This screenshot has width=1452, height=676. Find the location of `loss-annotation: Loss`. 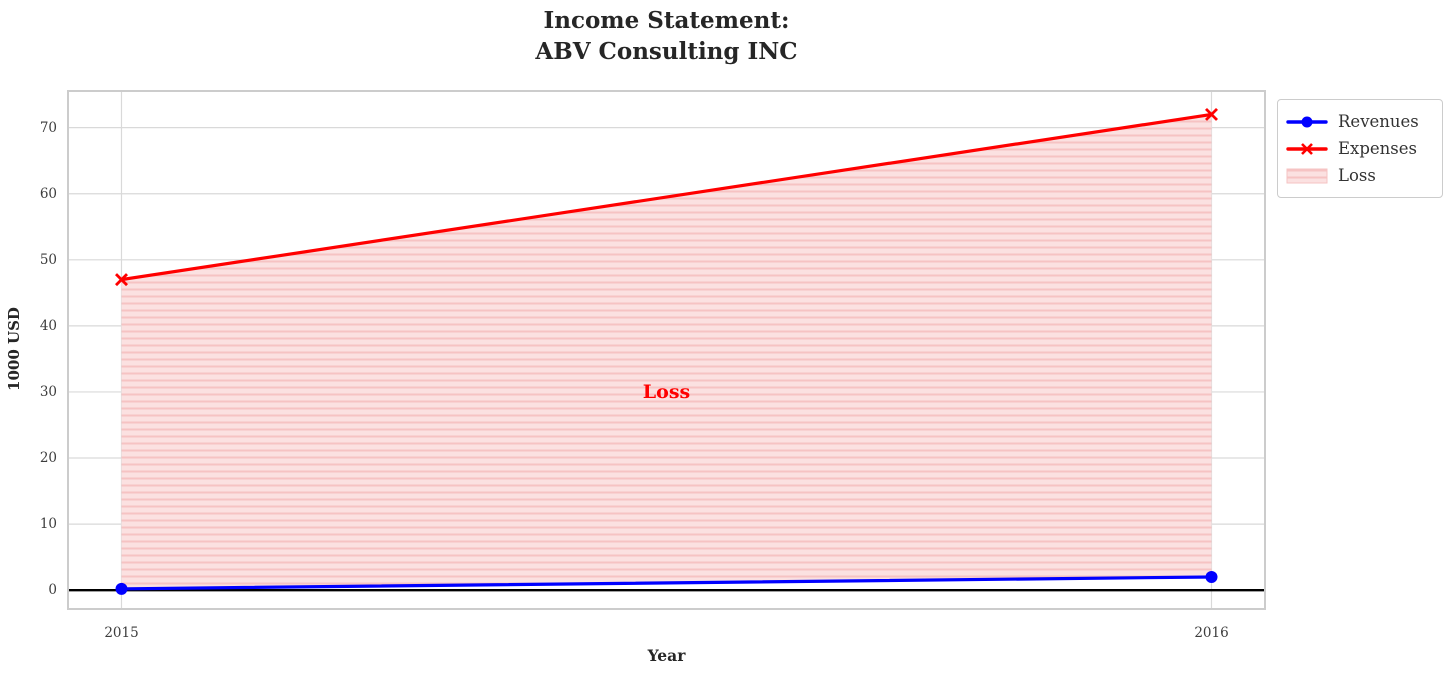

loss-annotation: Loss is located at coordinates (666, 391).